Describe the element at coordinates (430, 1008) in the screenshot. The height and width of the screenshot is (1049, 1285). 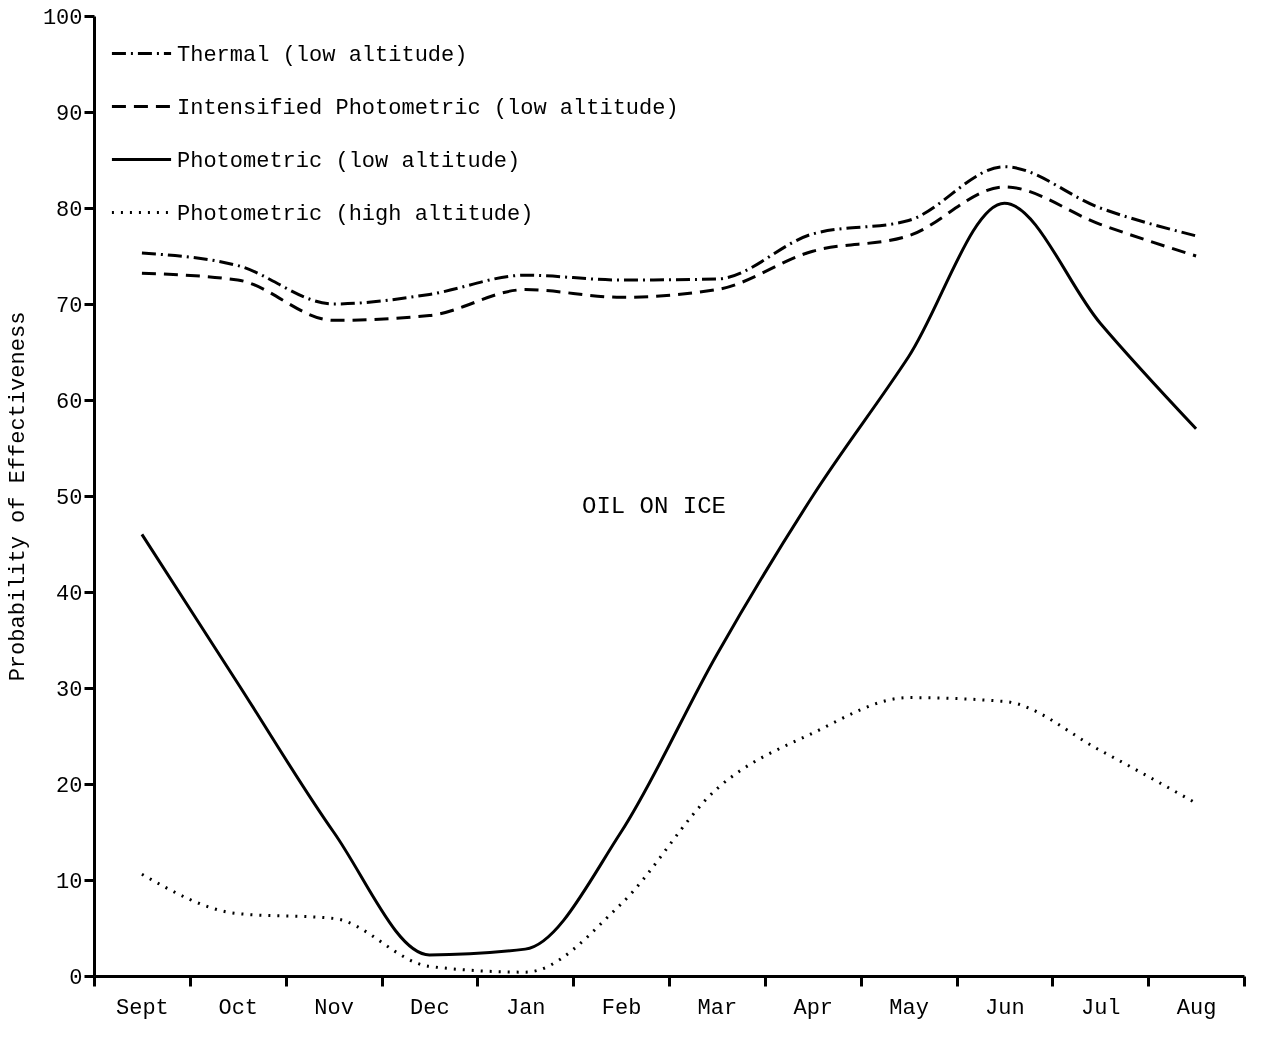
I see `x-tick-label: Dec` at that location.